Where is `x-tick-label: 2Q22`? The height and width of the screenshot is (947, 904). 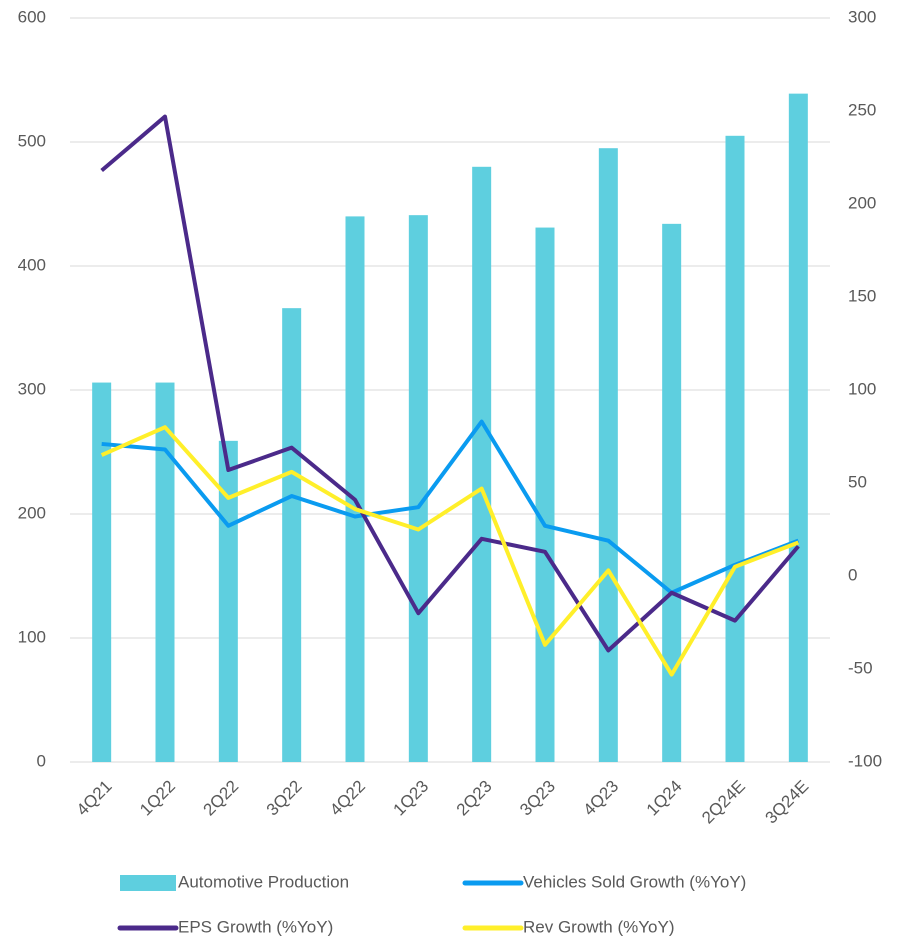
x-tick-label: 2Q22 is located at coordinates (220, 798).